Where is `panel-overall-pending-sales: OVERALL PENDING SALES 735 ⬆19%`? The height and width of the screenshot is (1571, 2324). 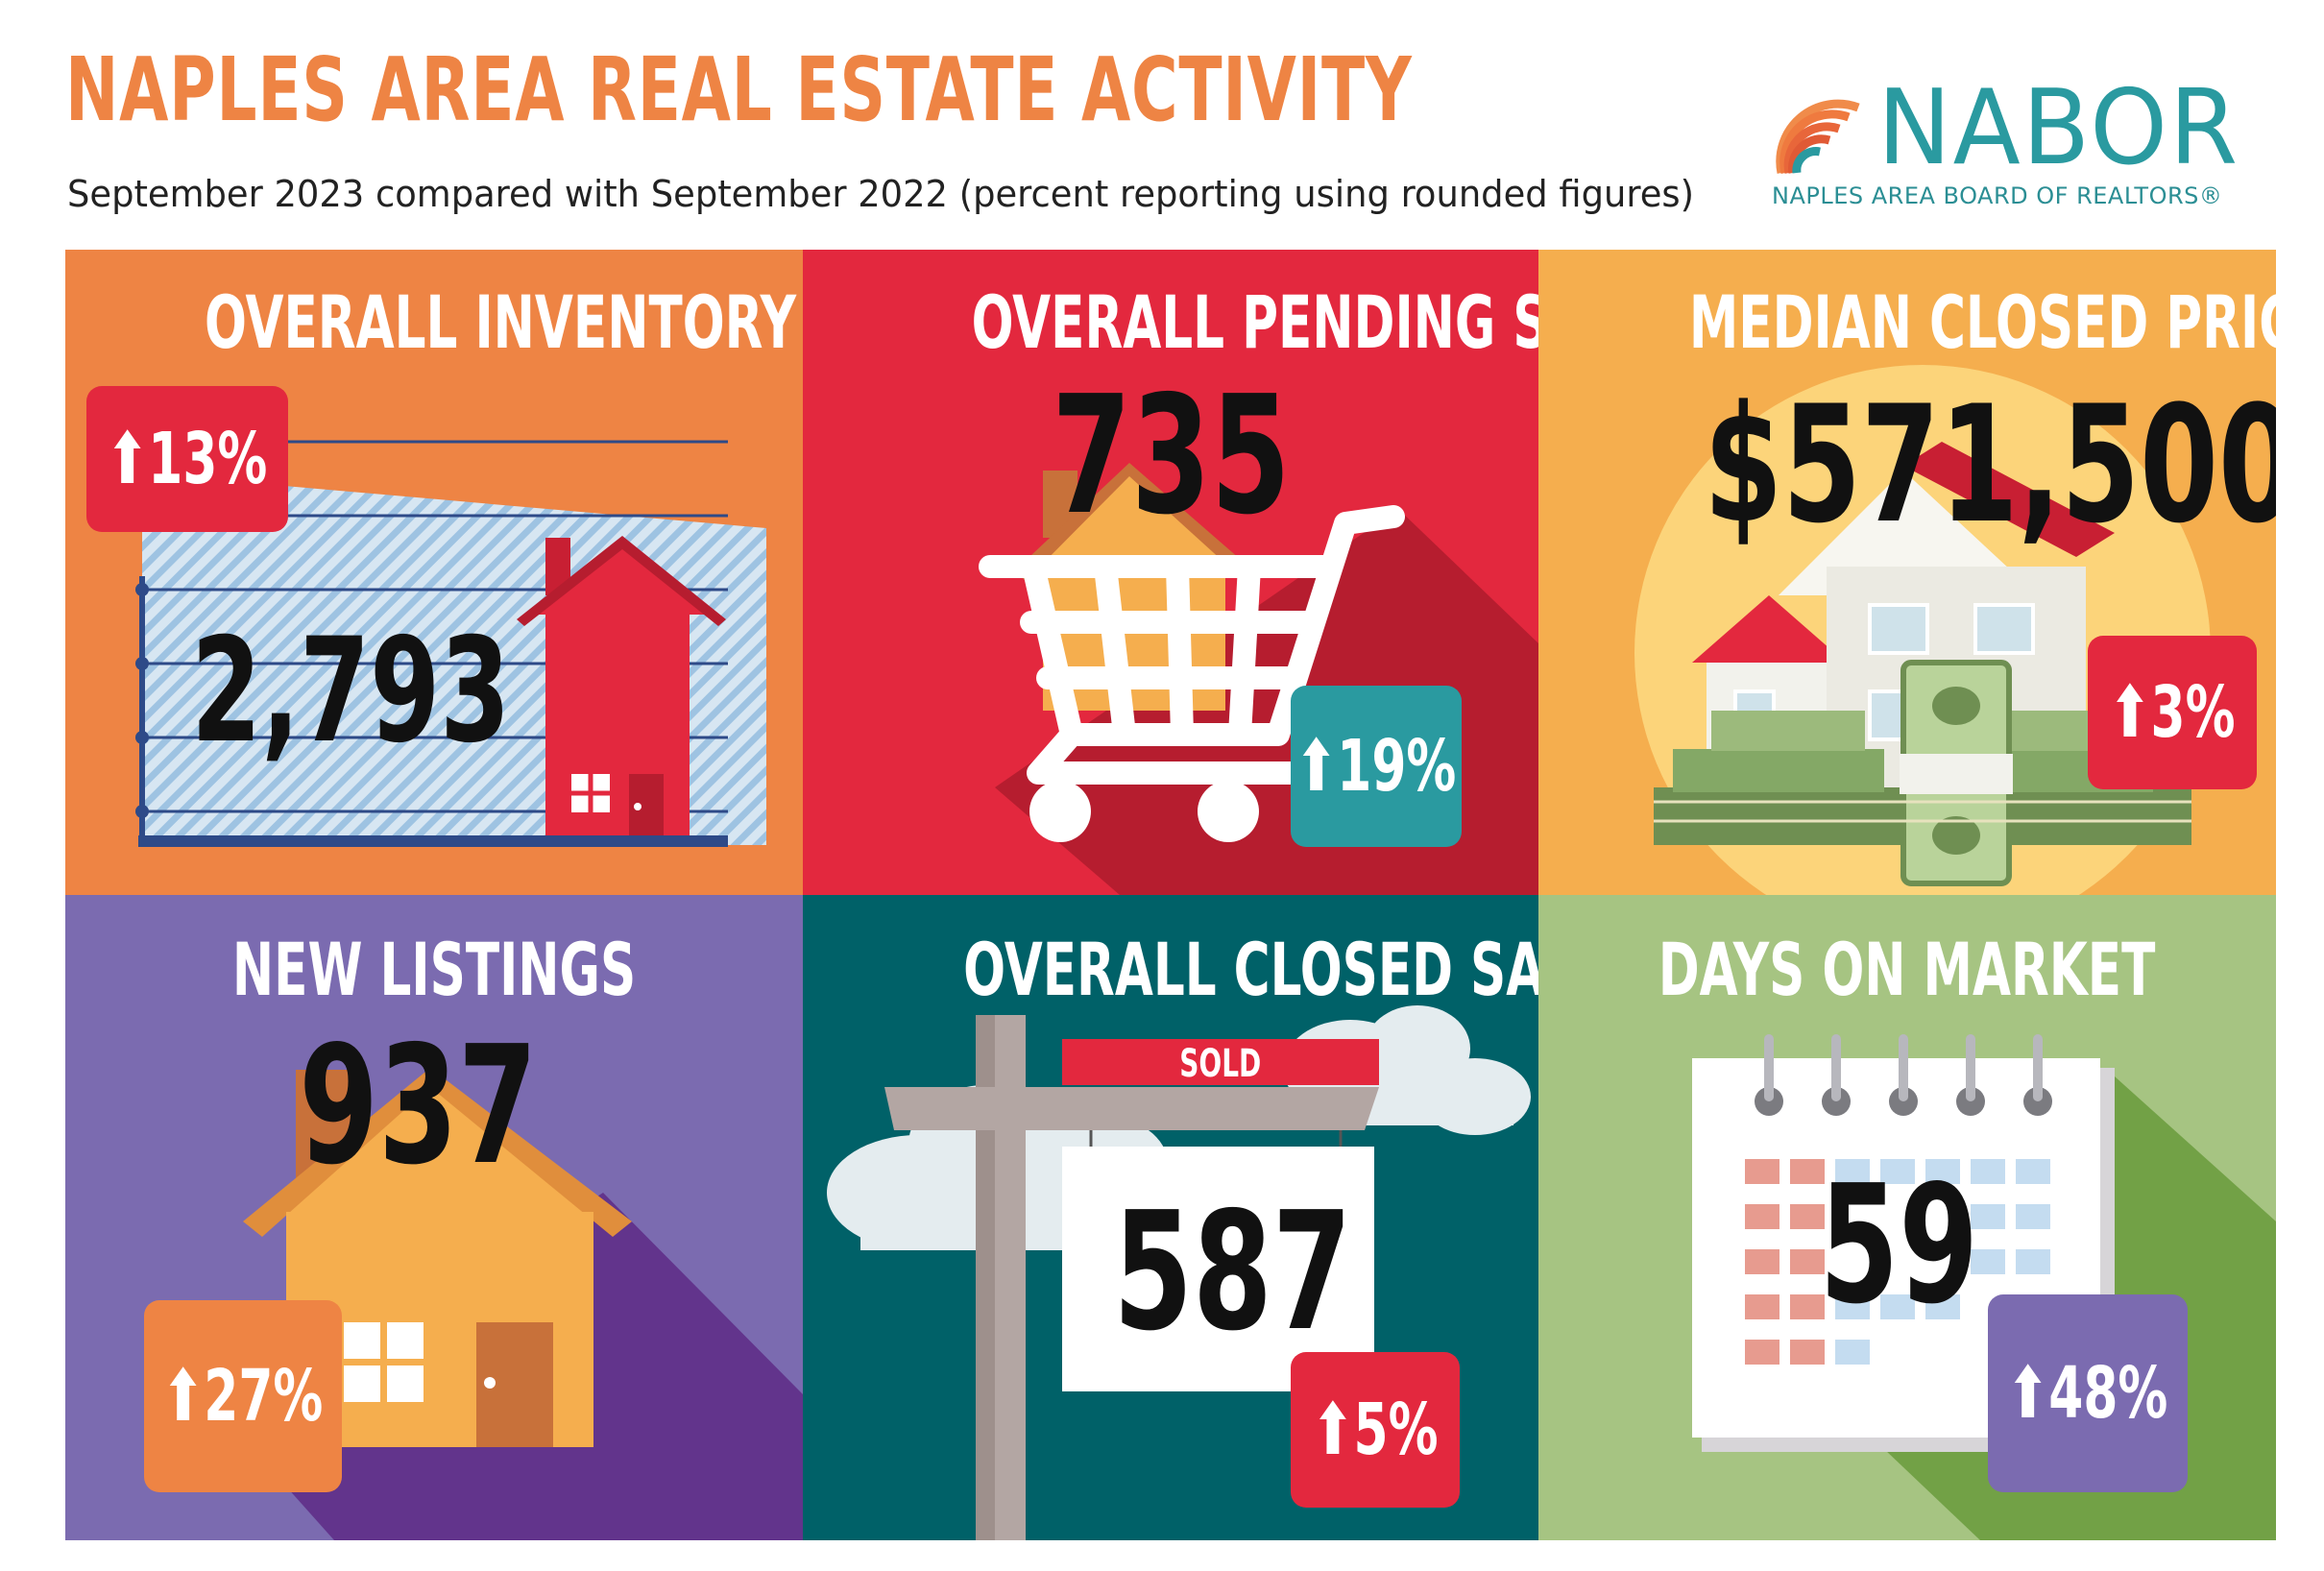
panel-overall-pending-sales: OVERALL PENDING SALES 735 ⬆19% is located at coordinates (1170, 572).